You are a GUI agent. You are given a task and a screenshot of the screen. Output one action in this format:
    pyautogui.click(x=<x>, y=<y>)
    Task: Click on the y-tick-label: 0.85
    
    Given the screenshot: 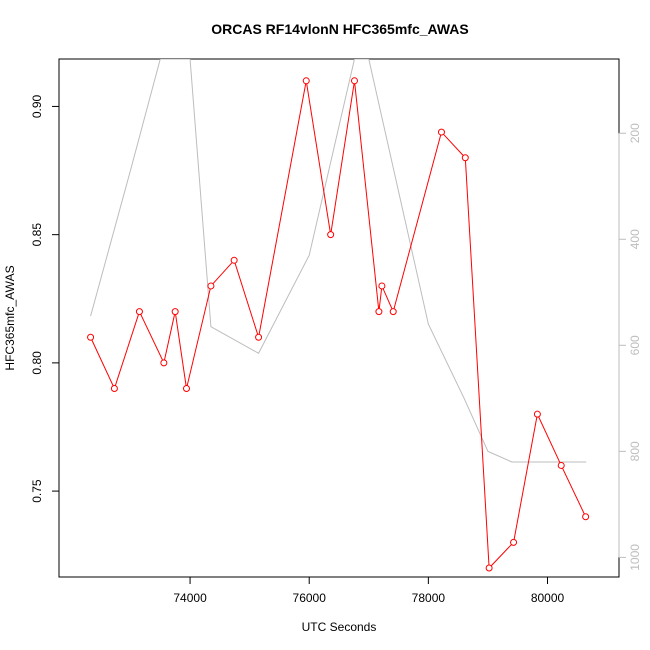 What is the action you would take?
    pyautogui.click(x=37, y=235)
    